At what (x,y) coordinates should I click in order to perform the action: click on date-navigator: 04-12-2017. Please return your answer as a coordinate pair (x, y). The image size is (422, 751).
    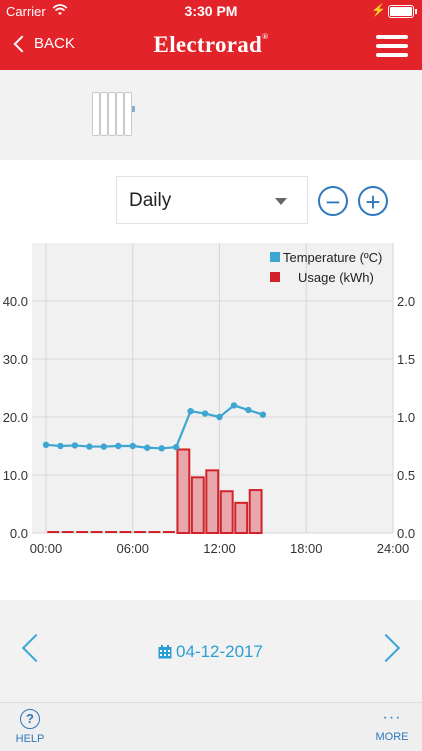
    Looking at the image, I should click on (211, 651).